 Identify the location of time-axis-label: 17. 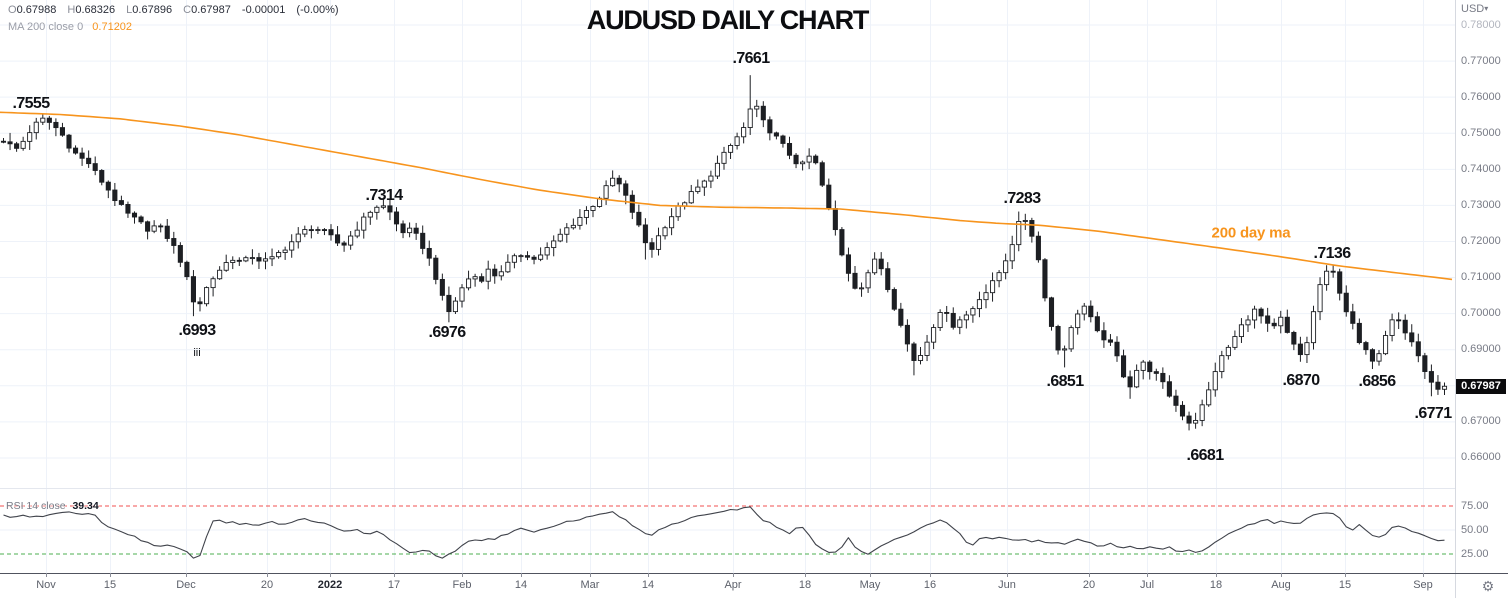
(394, 585).